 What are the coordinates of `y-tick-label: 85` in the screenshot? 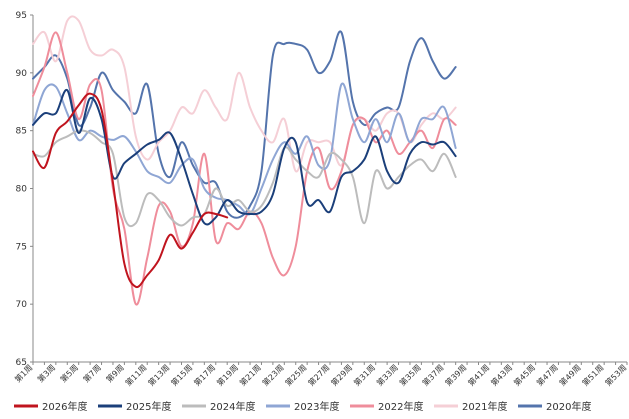 It's located at (21, 132).